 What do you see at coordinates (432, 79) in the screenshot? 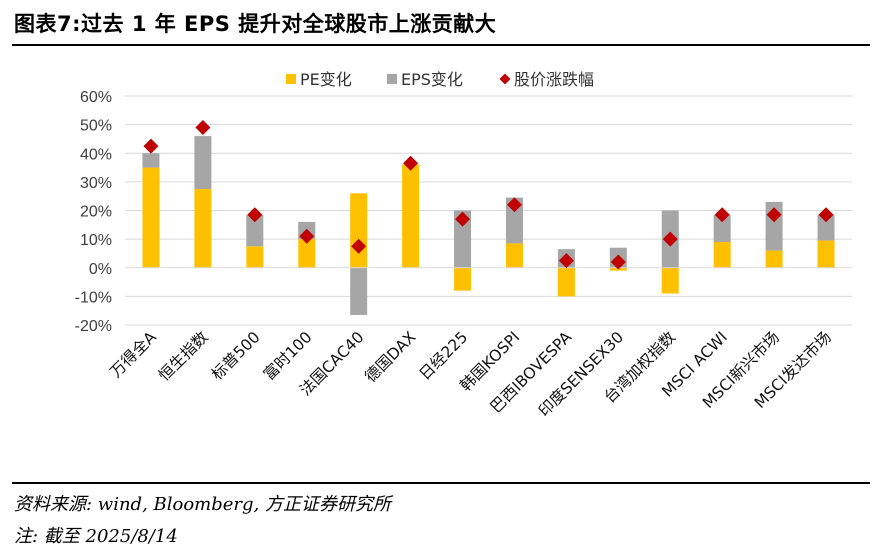
I see `legend-label: EPS变化` at bounding box center [432, 79].